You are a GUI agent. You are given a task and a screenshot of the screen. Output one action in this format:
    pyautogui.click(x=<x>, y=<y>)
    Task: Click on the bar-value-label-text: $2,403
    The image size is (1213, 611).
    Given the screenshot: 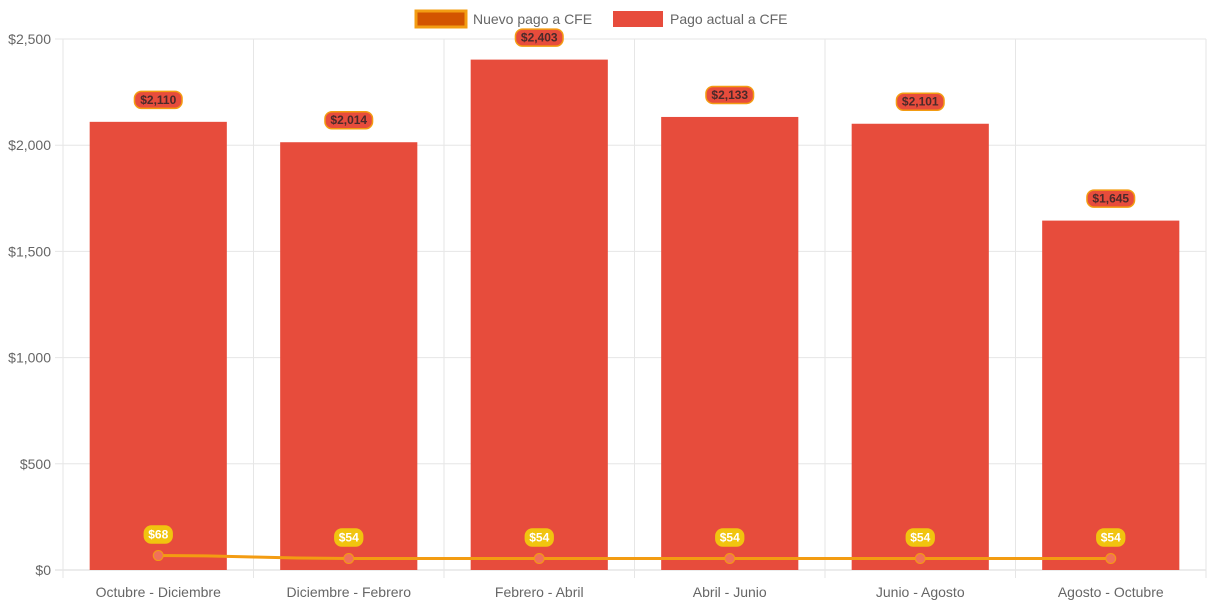 What is the action you would take?
    pyautogui.click(x=539, y=38)
    